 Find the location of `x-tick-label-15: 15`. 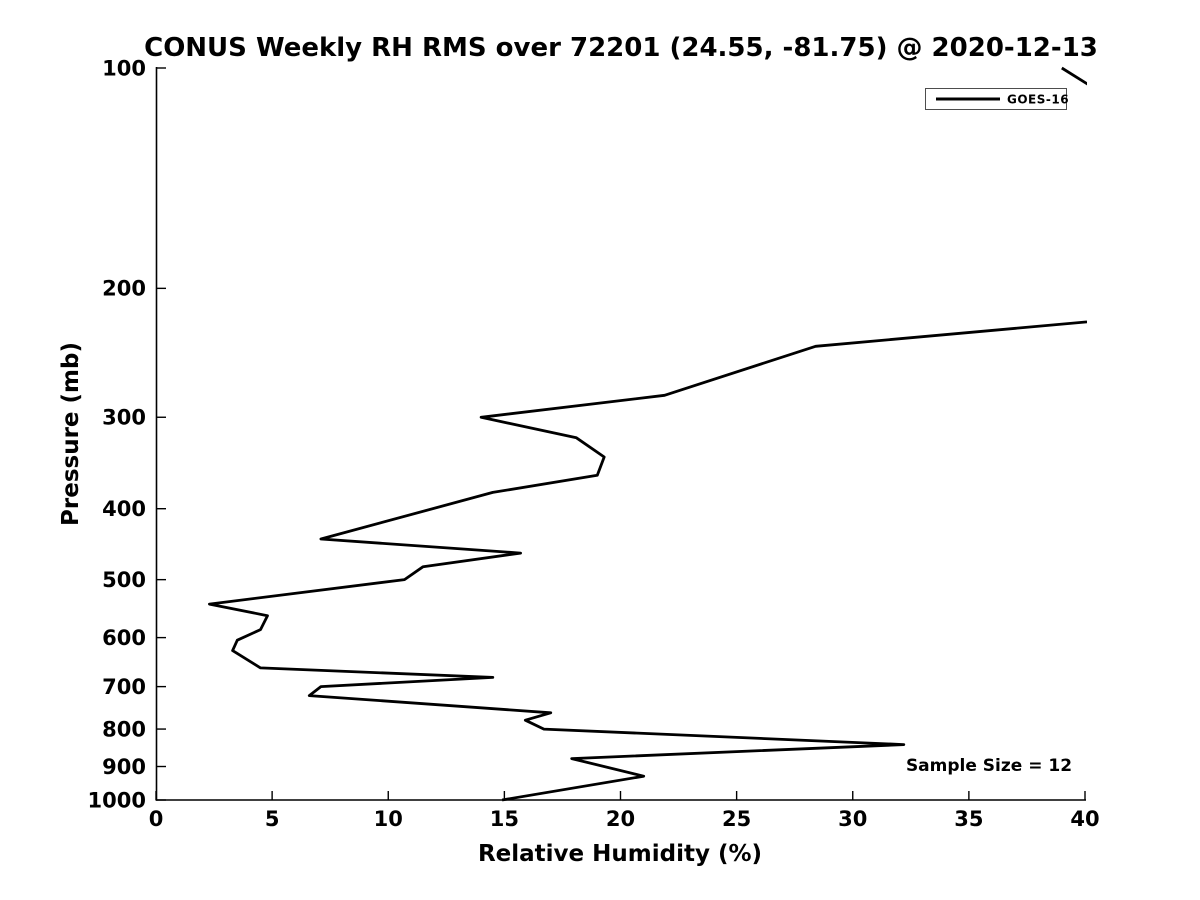

x-tick-label-15: 15 is located at coordinates (504, 819).